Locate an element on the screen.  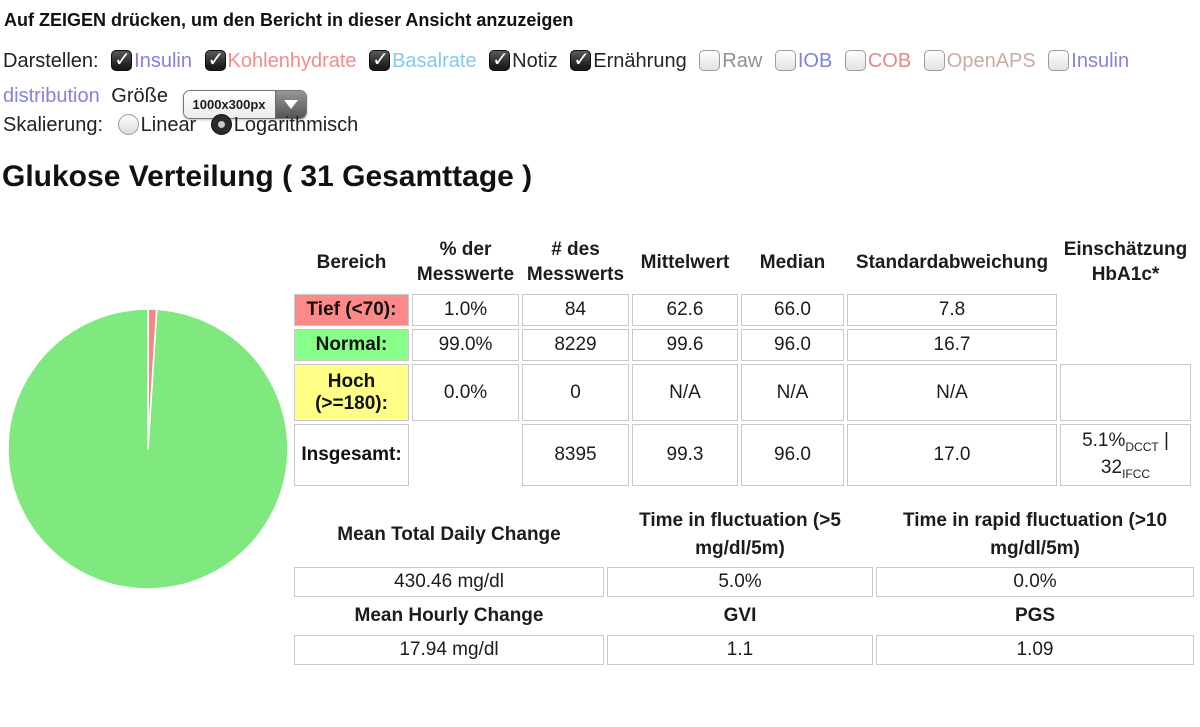
size-select: 1000x300px is located at coordinates (244, 104).